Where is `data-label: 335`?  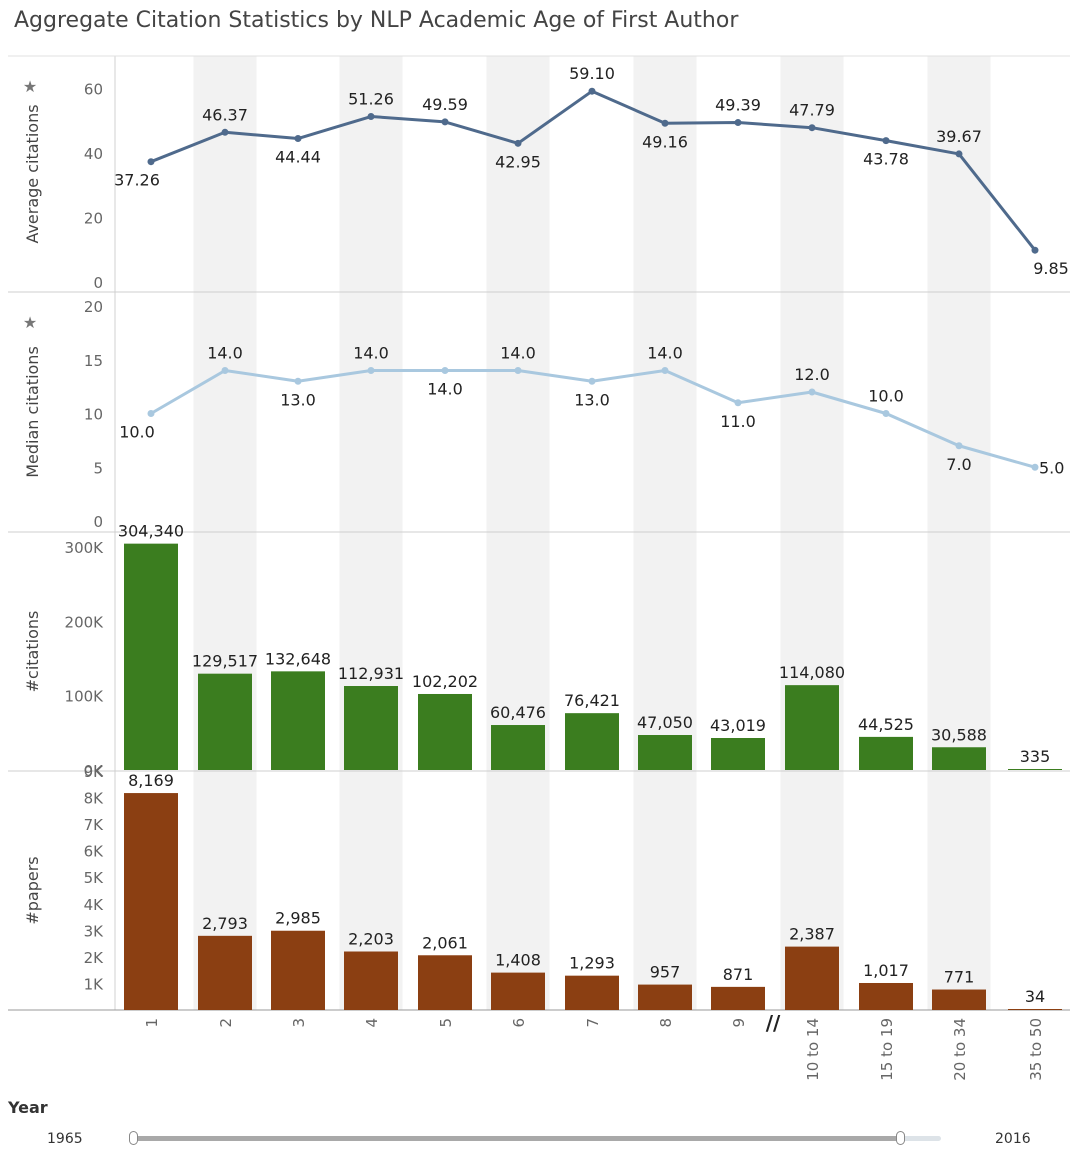
data-label: 335 is located at coordinates (1035, 756).